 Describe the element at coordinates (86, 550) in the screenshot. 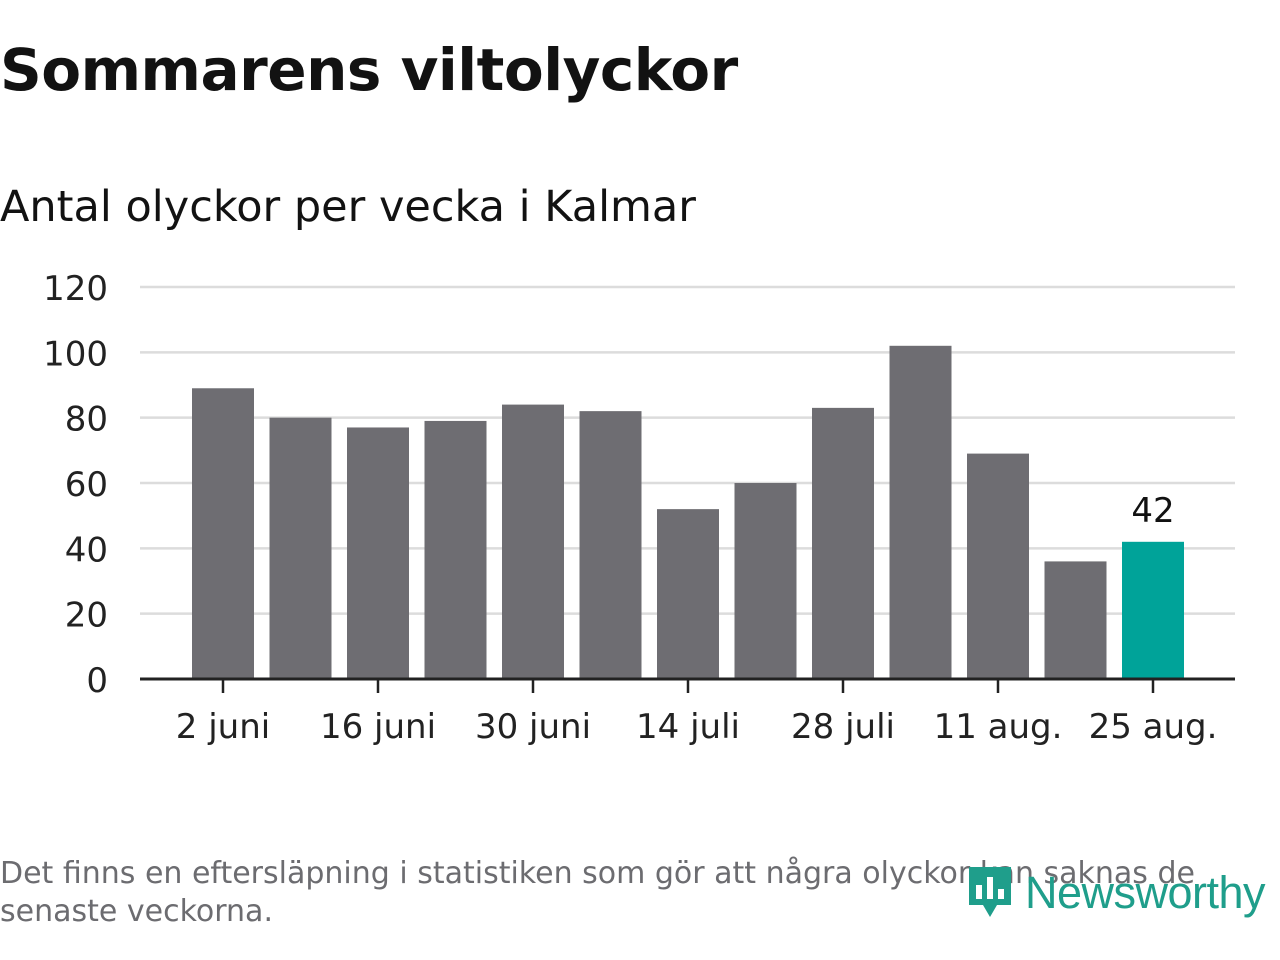

I see `y-tick-label: 40` at that location.